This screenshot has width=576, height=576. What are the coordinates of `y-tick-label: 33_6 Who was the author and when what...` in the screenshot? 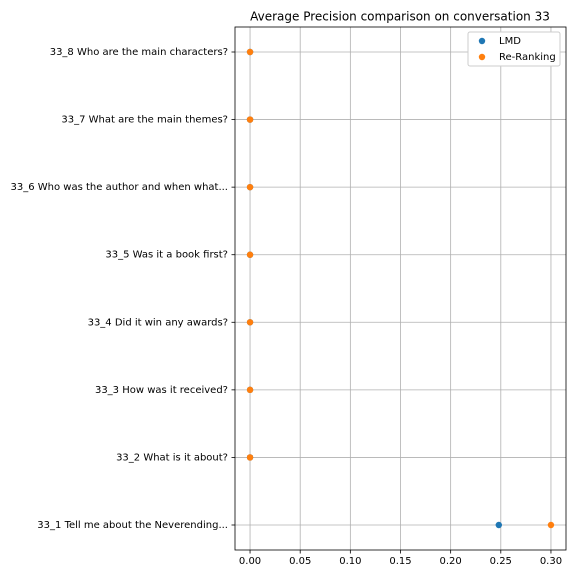 It's located at (120, 187).